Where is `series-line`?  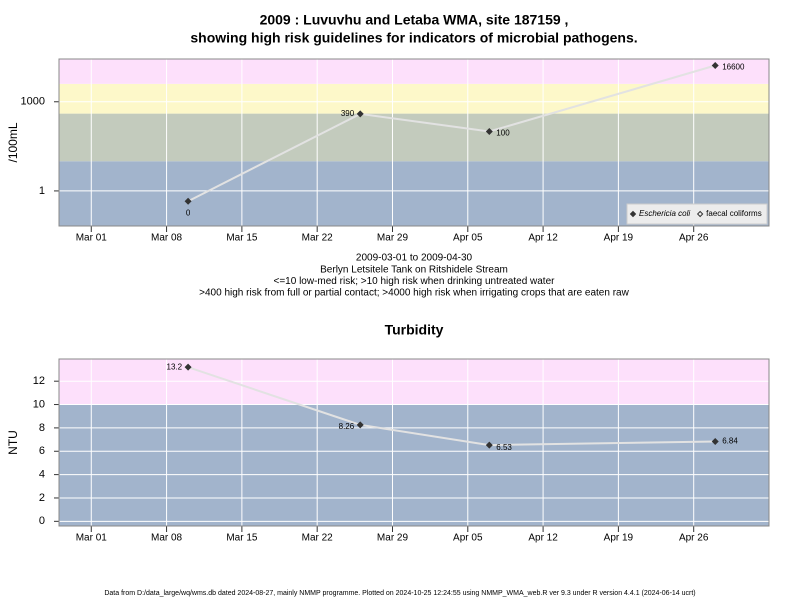
series-line is located at coordinates (451, 406).